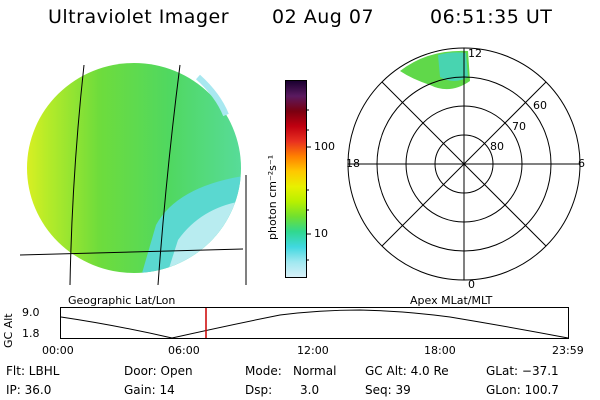  What do you see at coordinates (491, 17) in the screenshot?
I see `time-label: 06:51:35 UT` at bounding box center [491, 17].